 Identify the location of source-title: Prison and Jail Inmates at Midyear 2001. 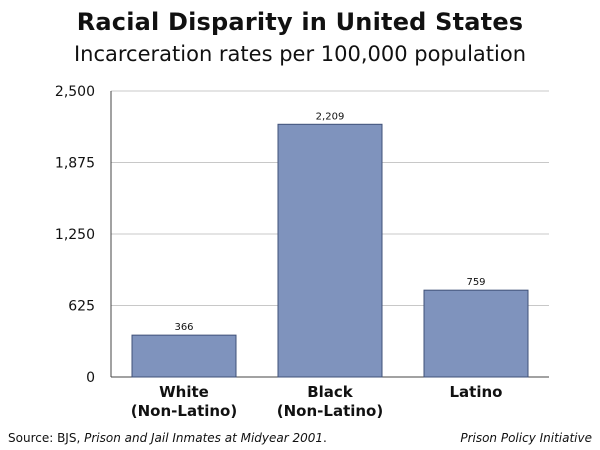
(204, 438).